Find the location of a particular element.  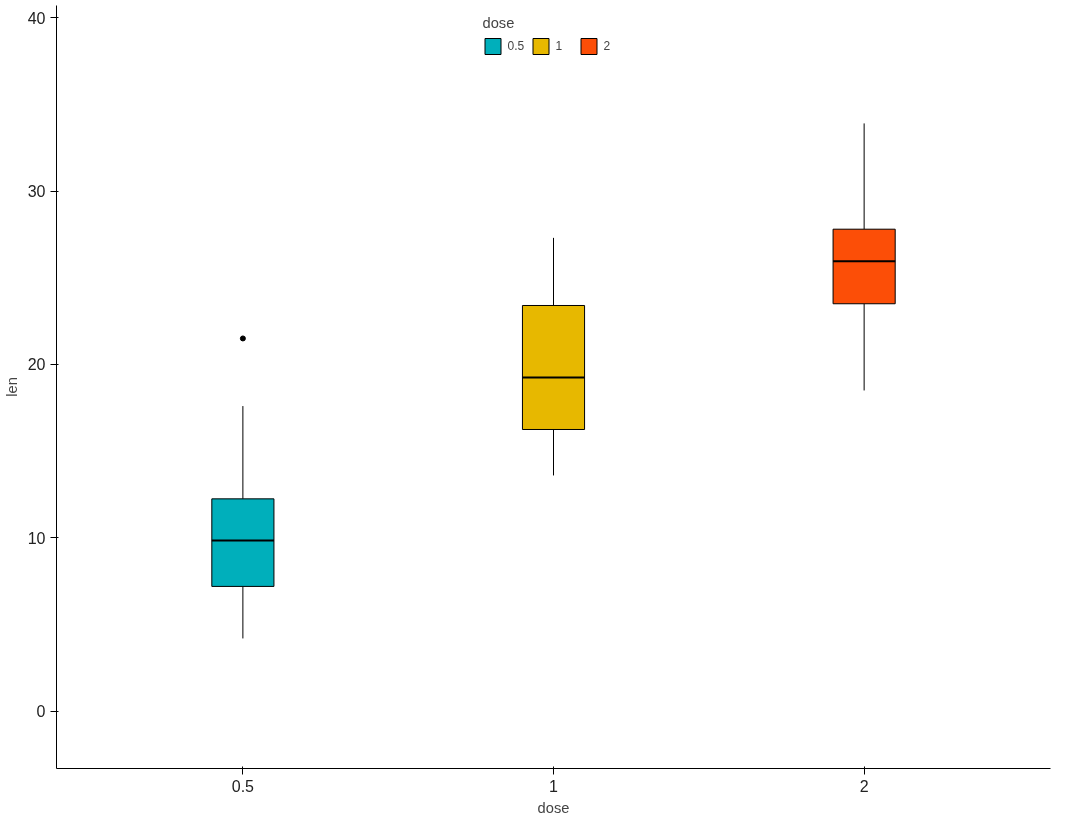

x-tick-label: 1 is located at coordinates (554, 786).